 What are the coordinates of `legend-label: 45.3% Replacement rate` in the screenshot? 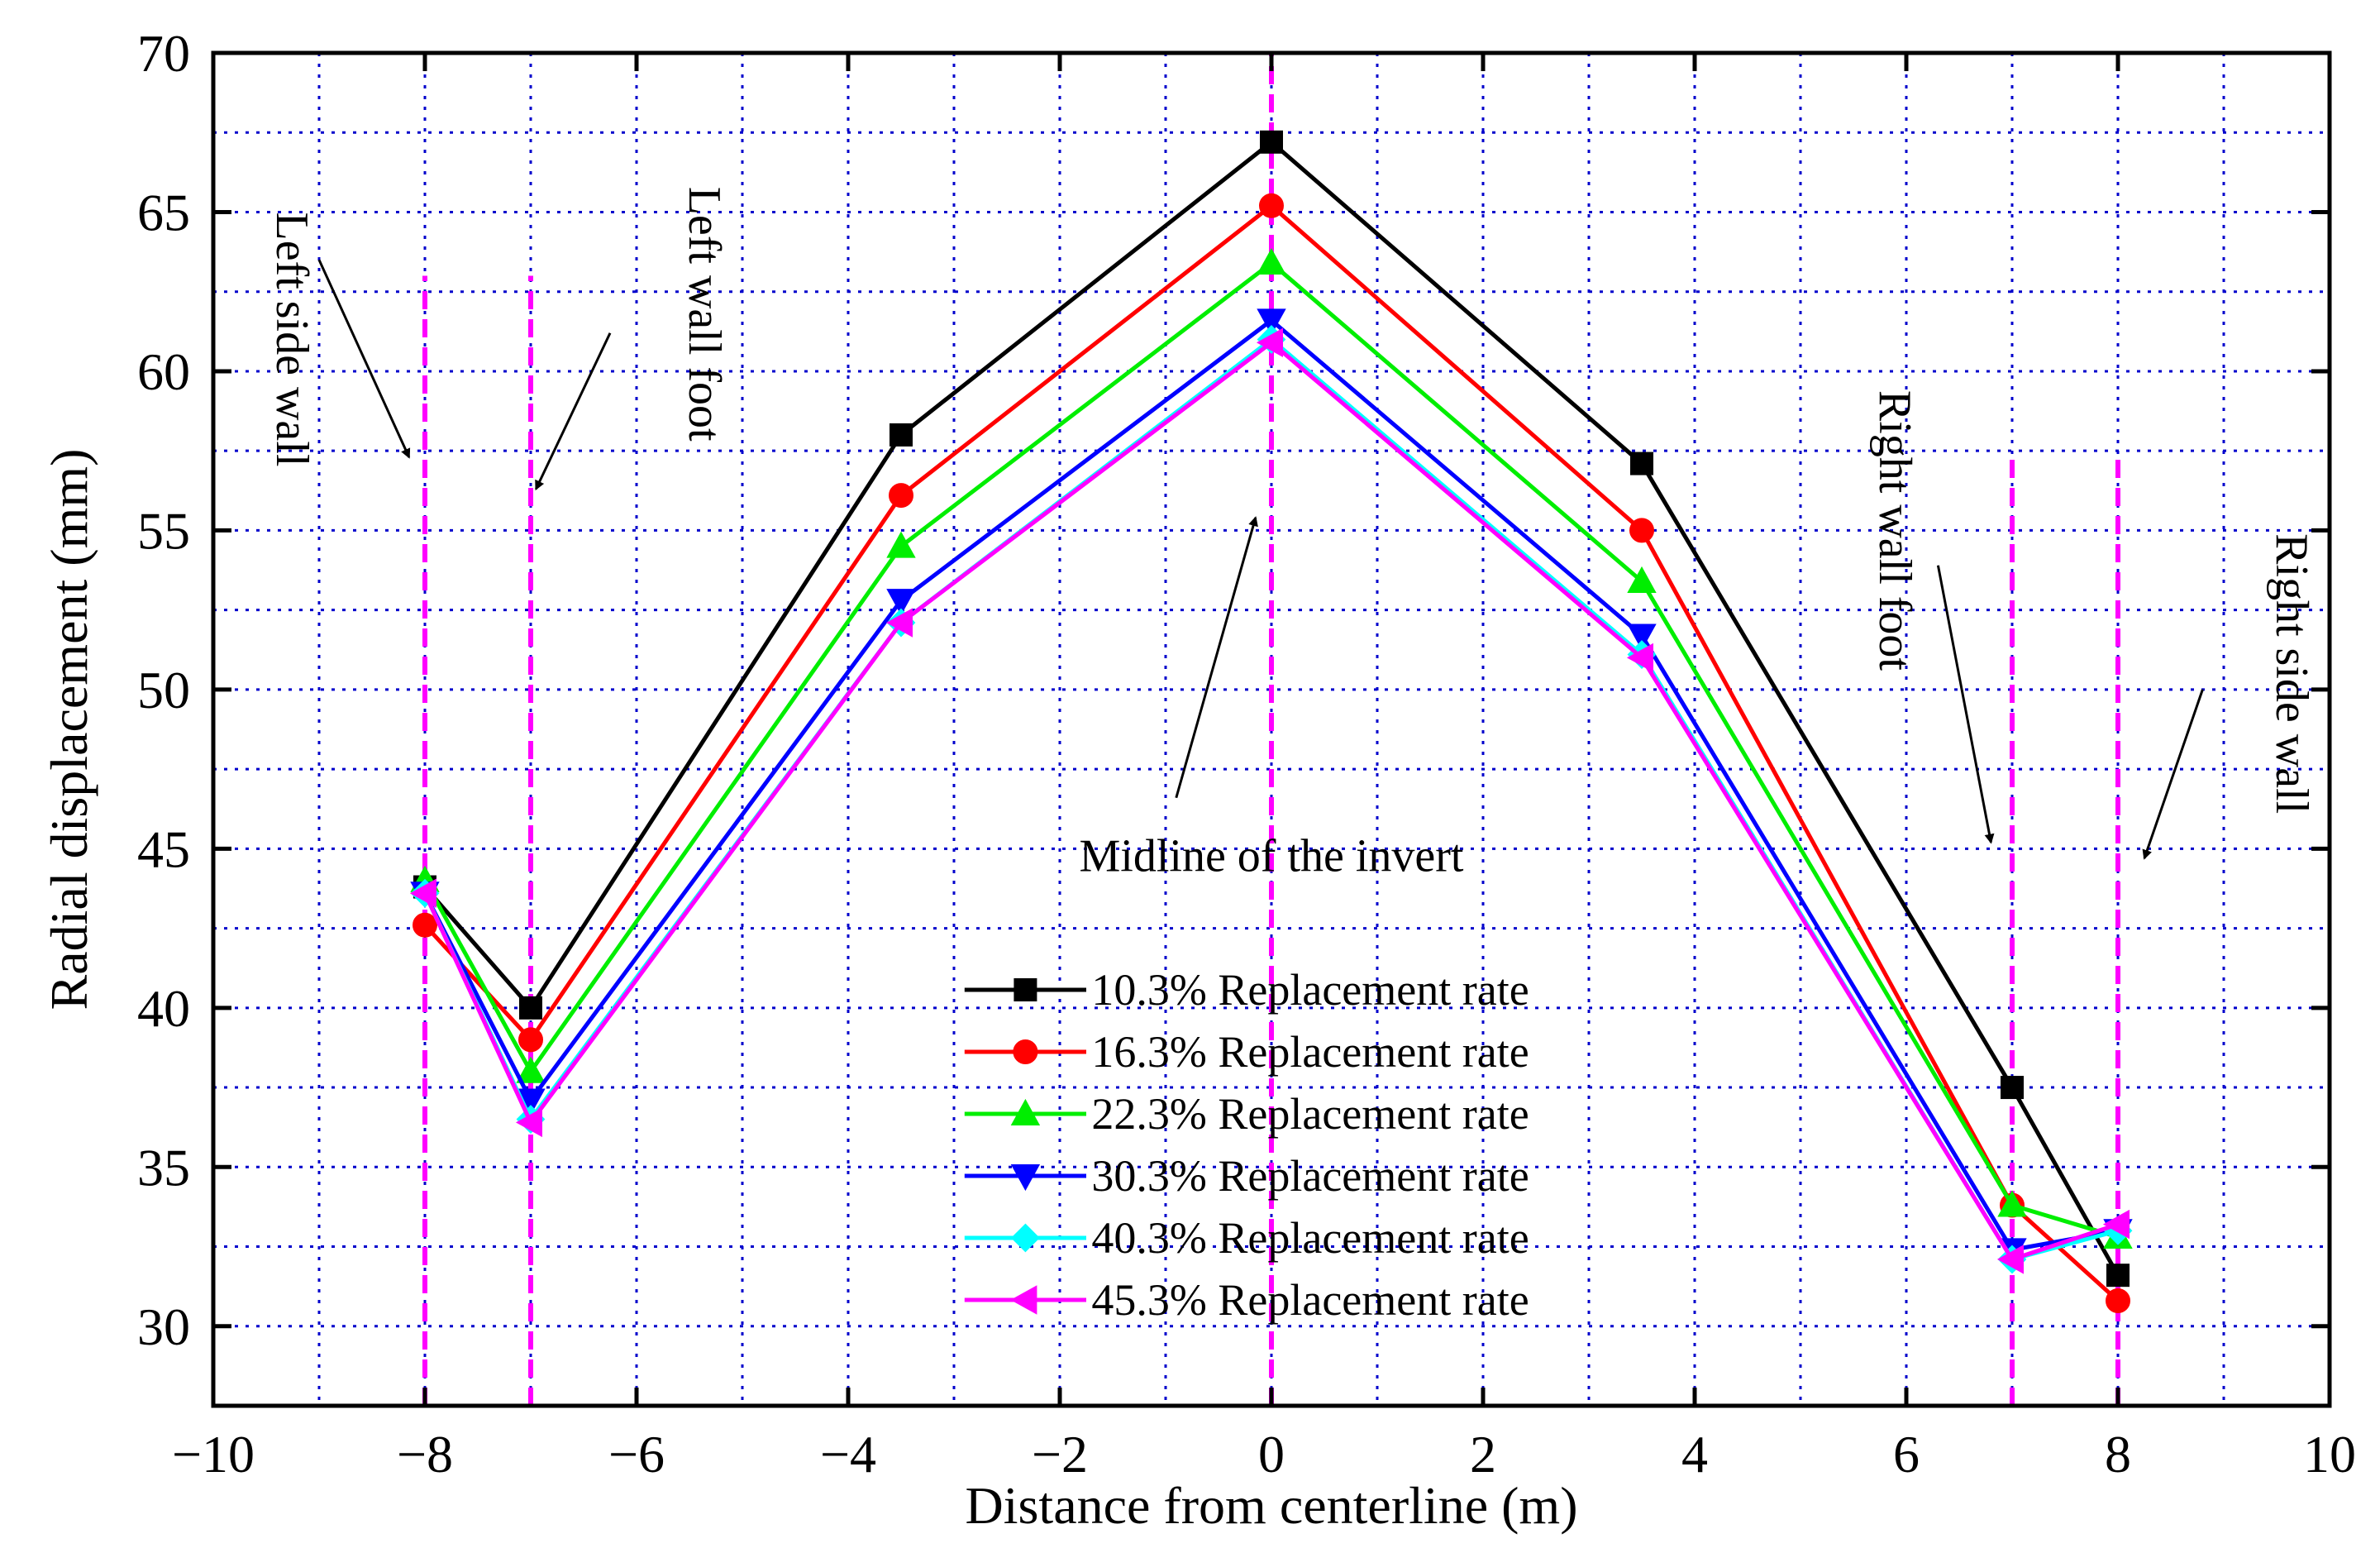 It's located at (1310, 1300).